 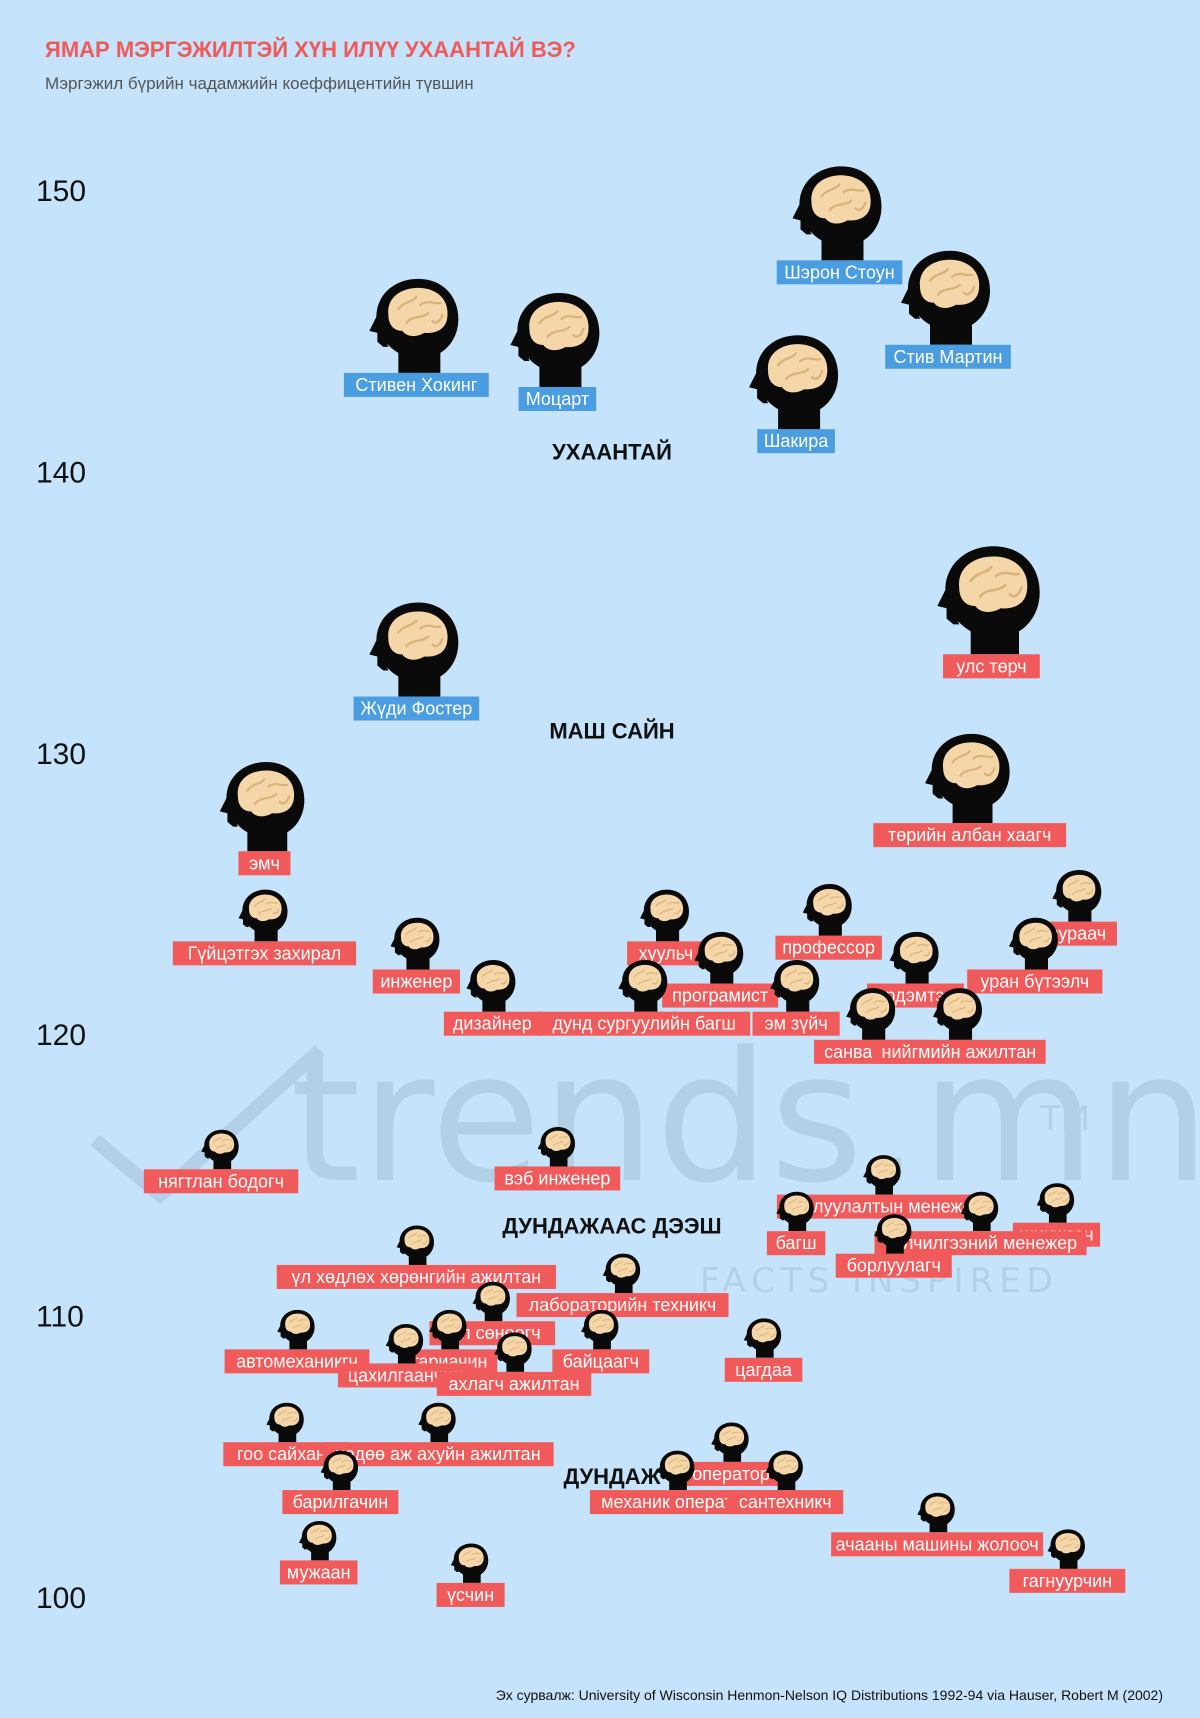 What do you see at coordinates (970, 790) in the screenshot?
I see `data-point: төрийн албан хаагч` at bounding box center [970, 790].